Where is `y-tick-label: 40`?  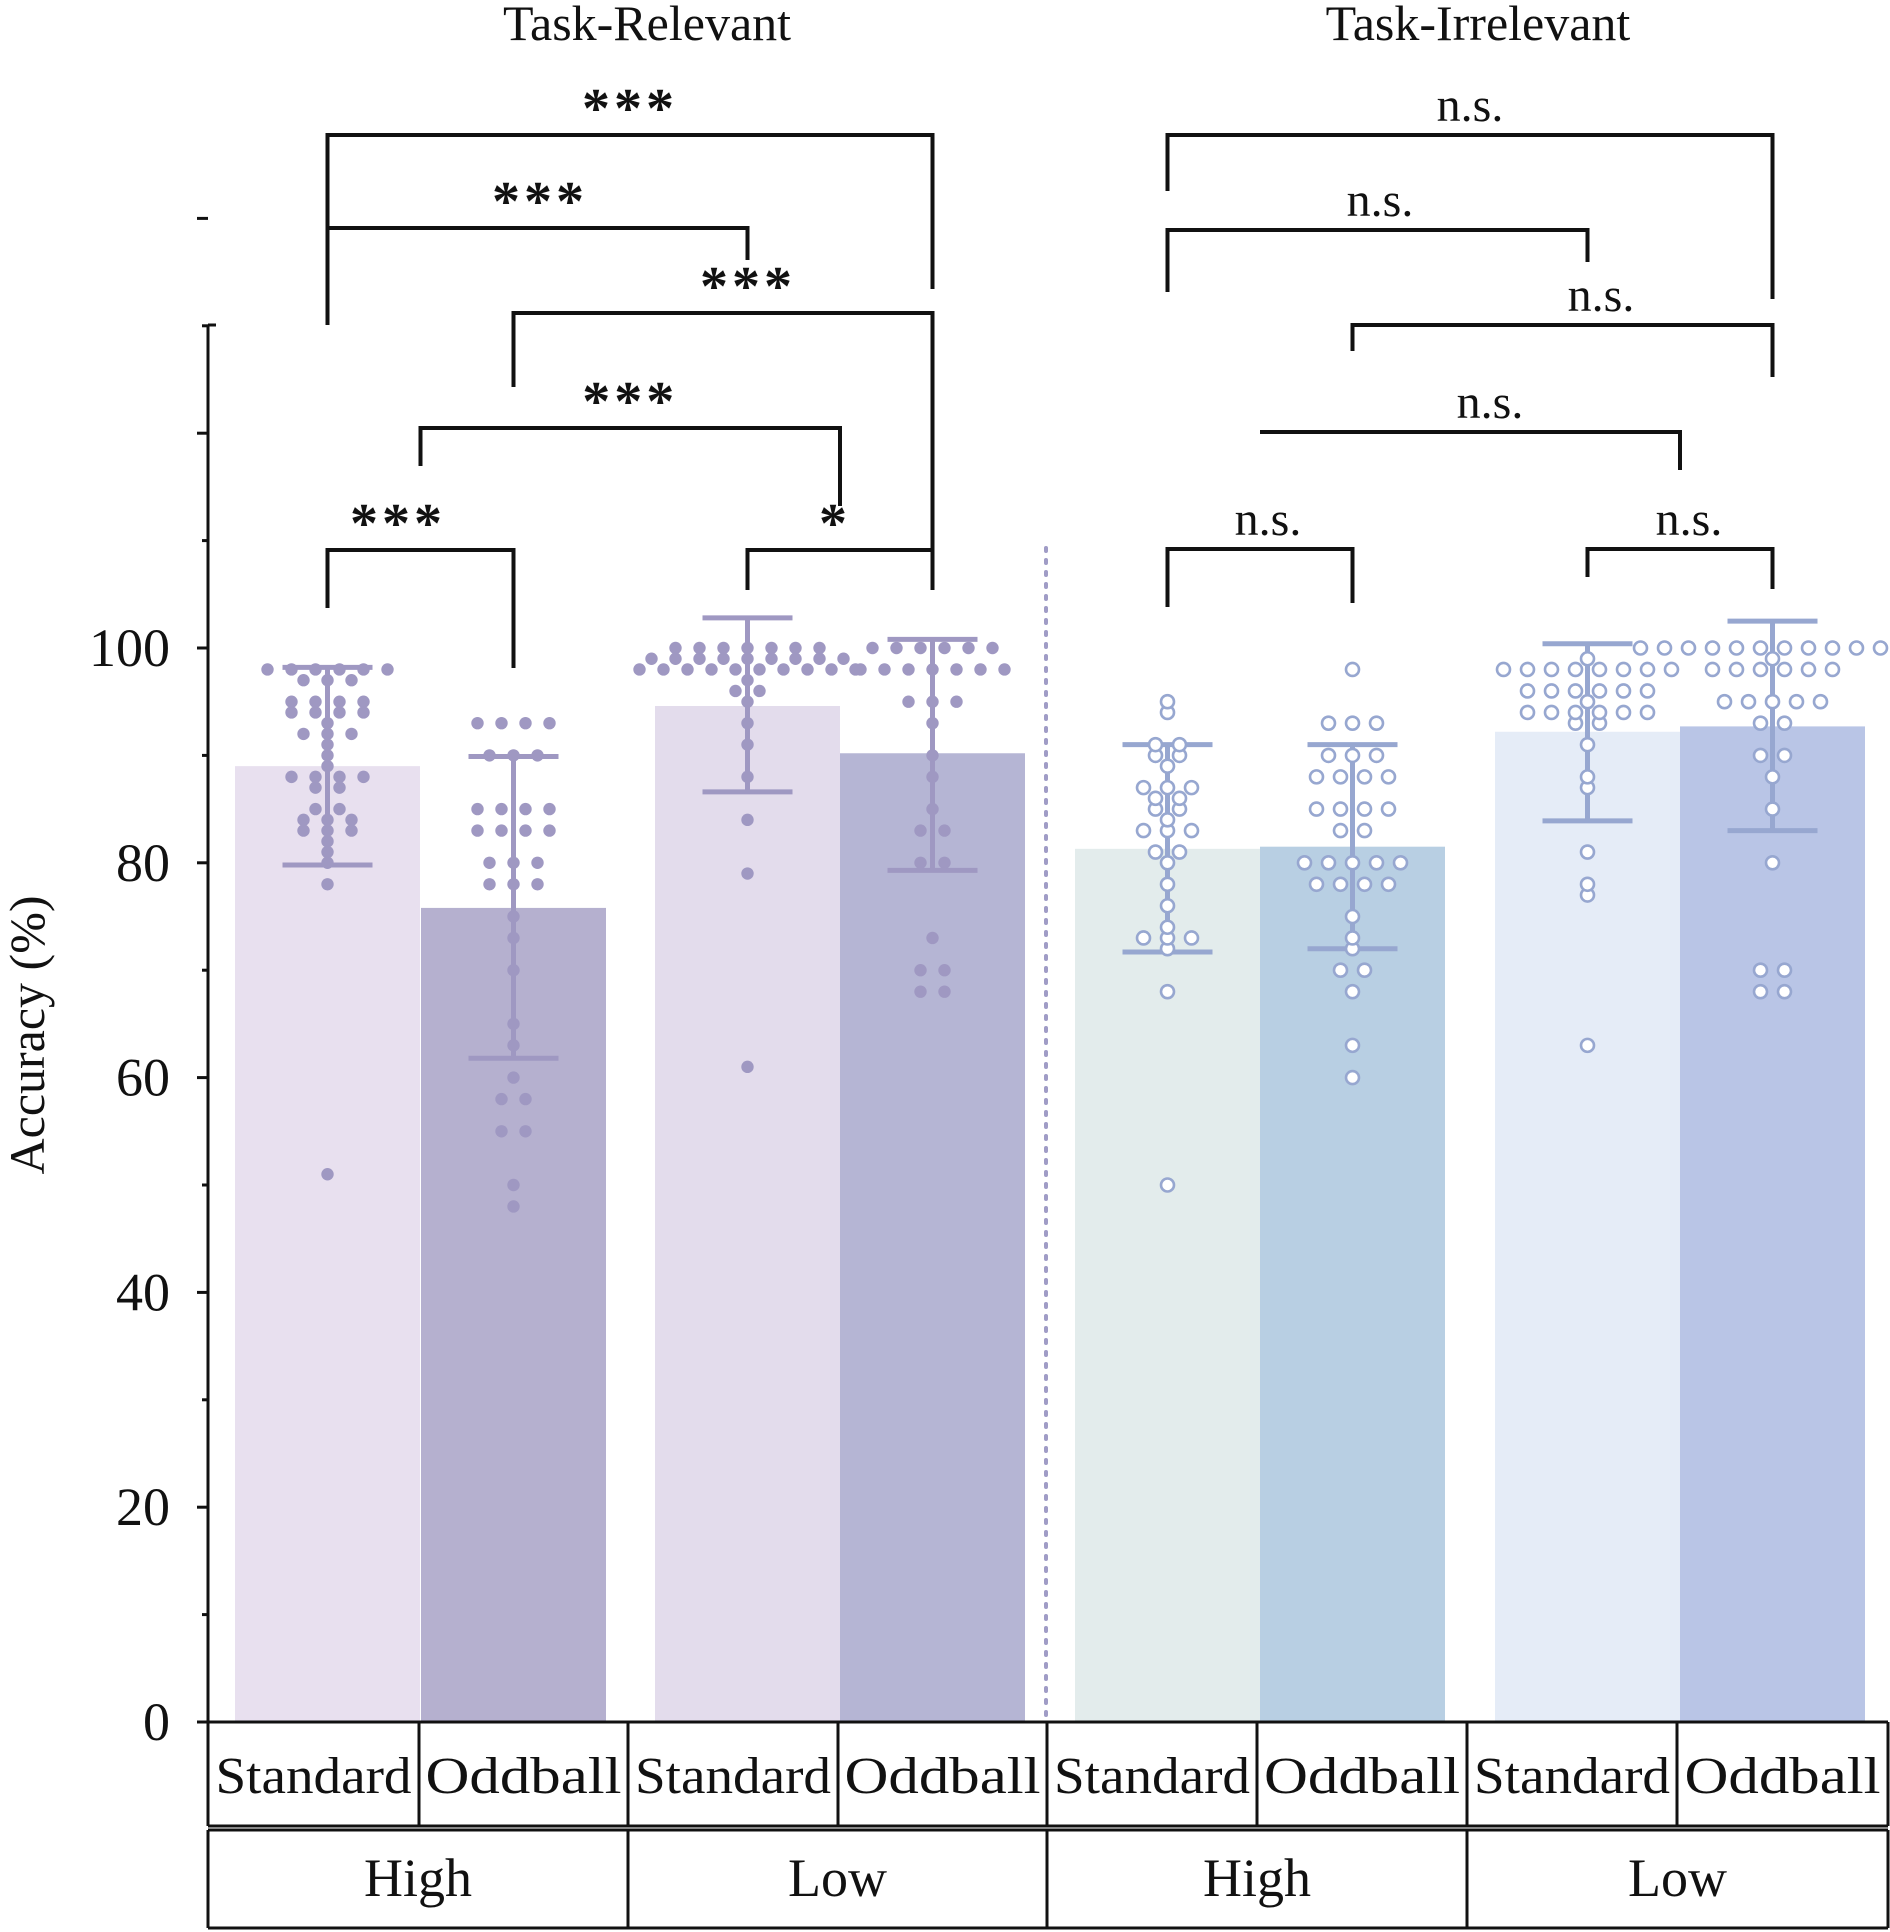
y-tick-label: 40 is located at coordinates (143, 1292).